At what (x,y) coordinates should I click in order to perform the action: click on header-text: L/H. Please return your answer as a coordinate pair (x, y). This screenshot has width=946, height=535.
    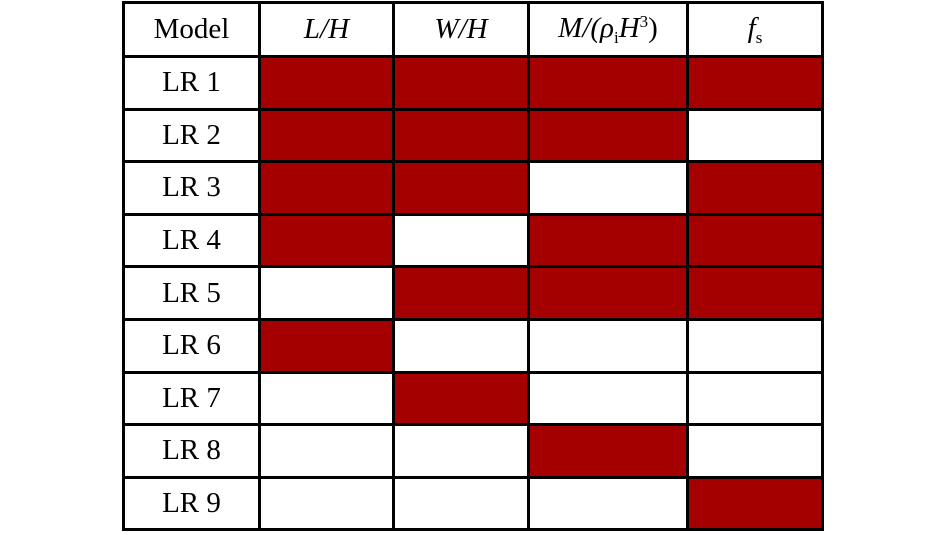
    Looking at the image, I should click on (326, 29).